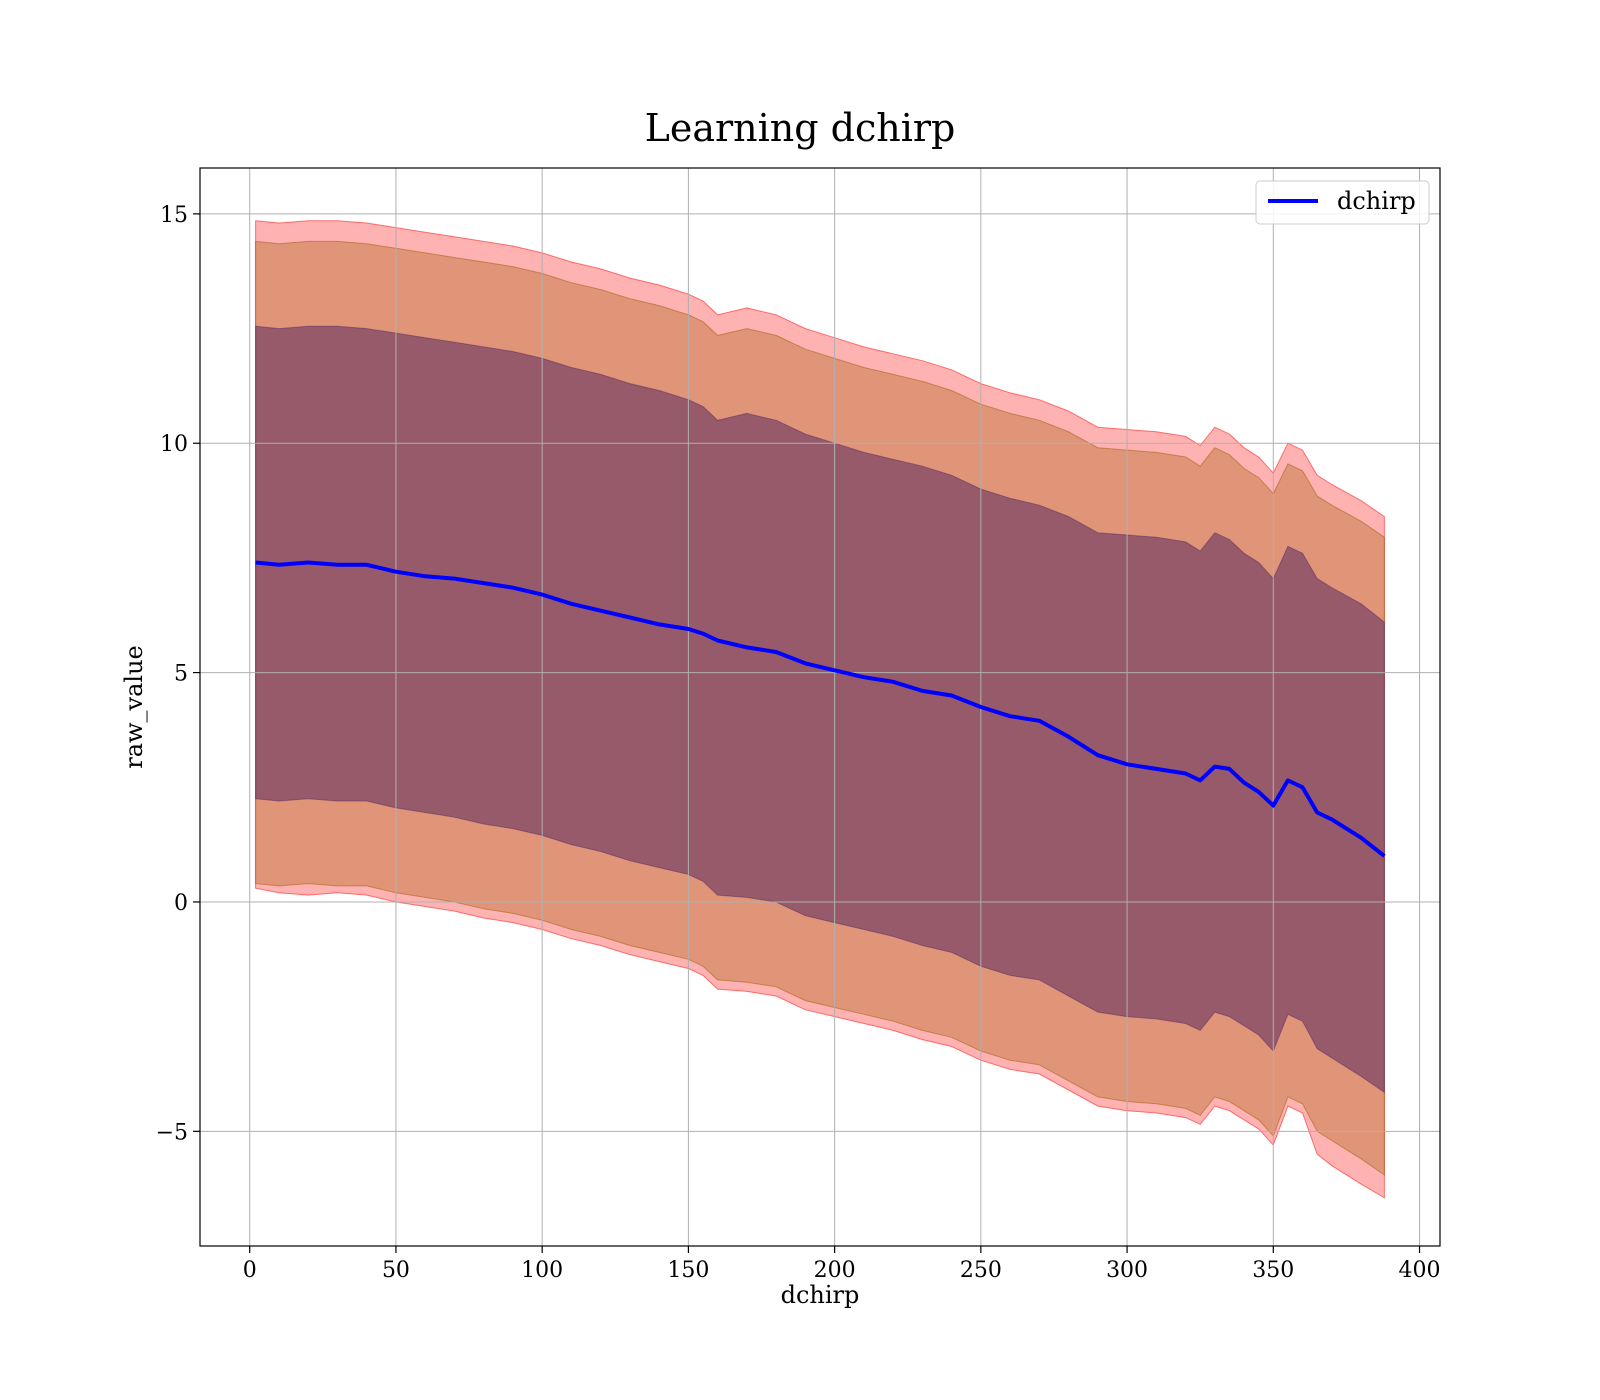 Image resolution: width=1600 pixels, height=1400 pixels. Describe the element at coordinates (800, 128) in the screenshot. I see `chart-title: Learning dchirp` at that location.